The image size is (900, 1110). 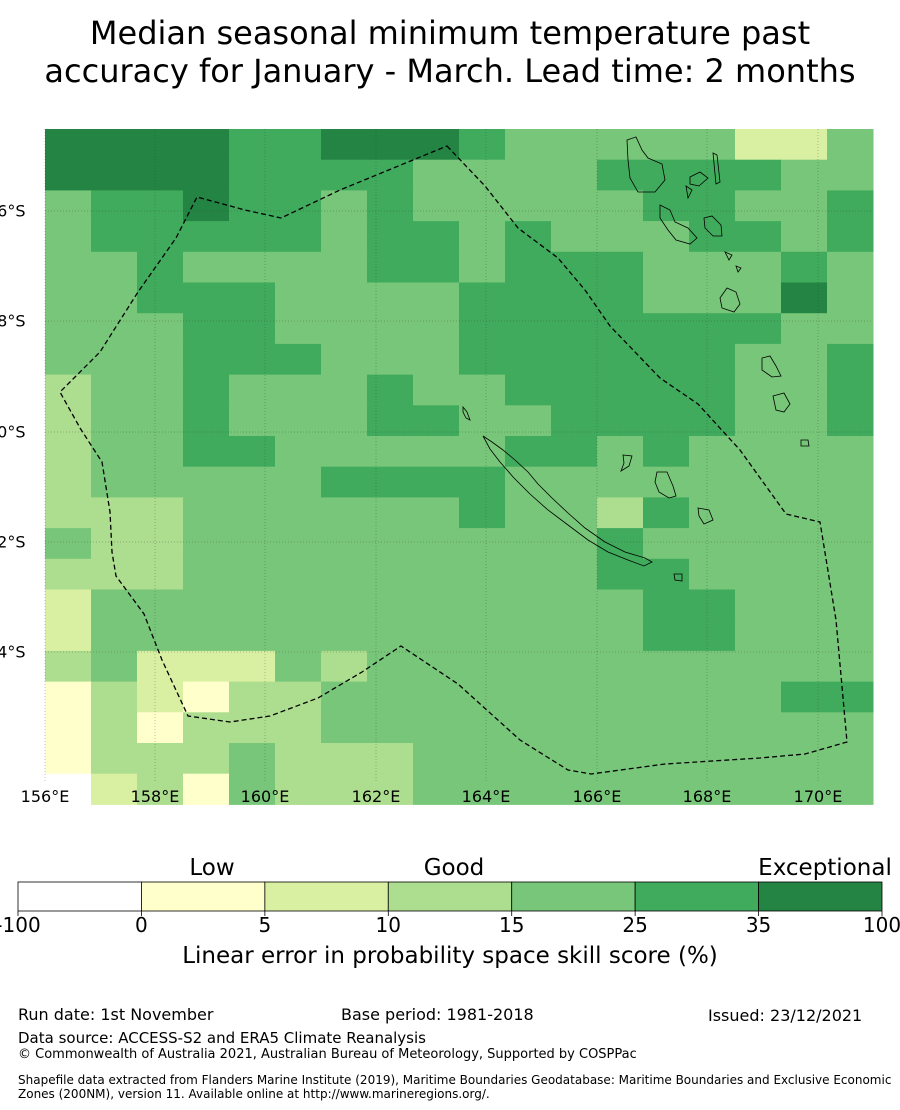 What do you see at coordinates (13, 211) in the screenshot?
I see `latitude-tick-label: 16°S` at bounding box center [13, 211].